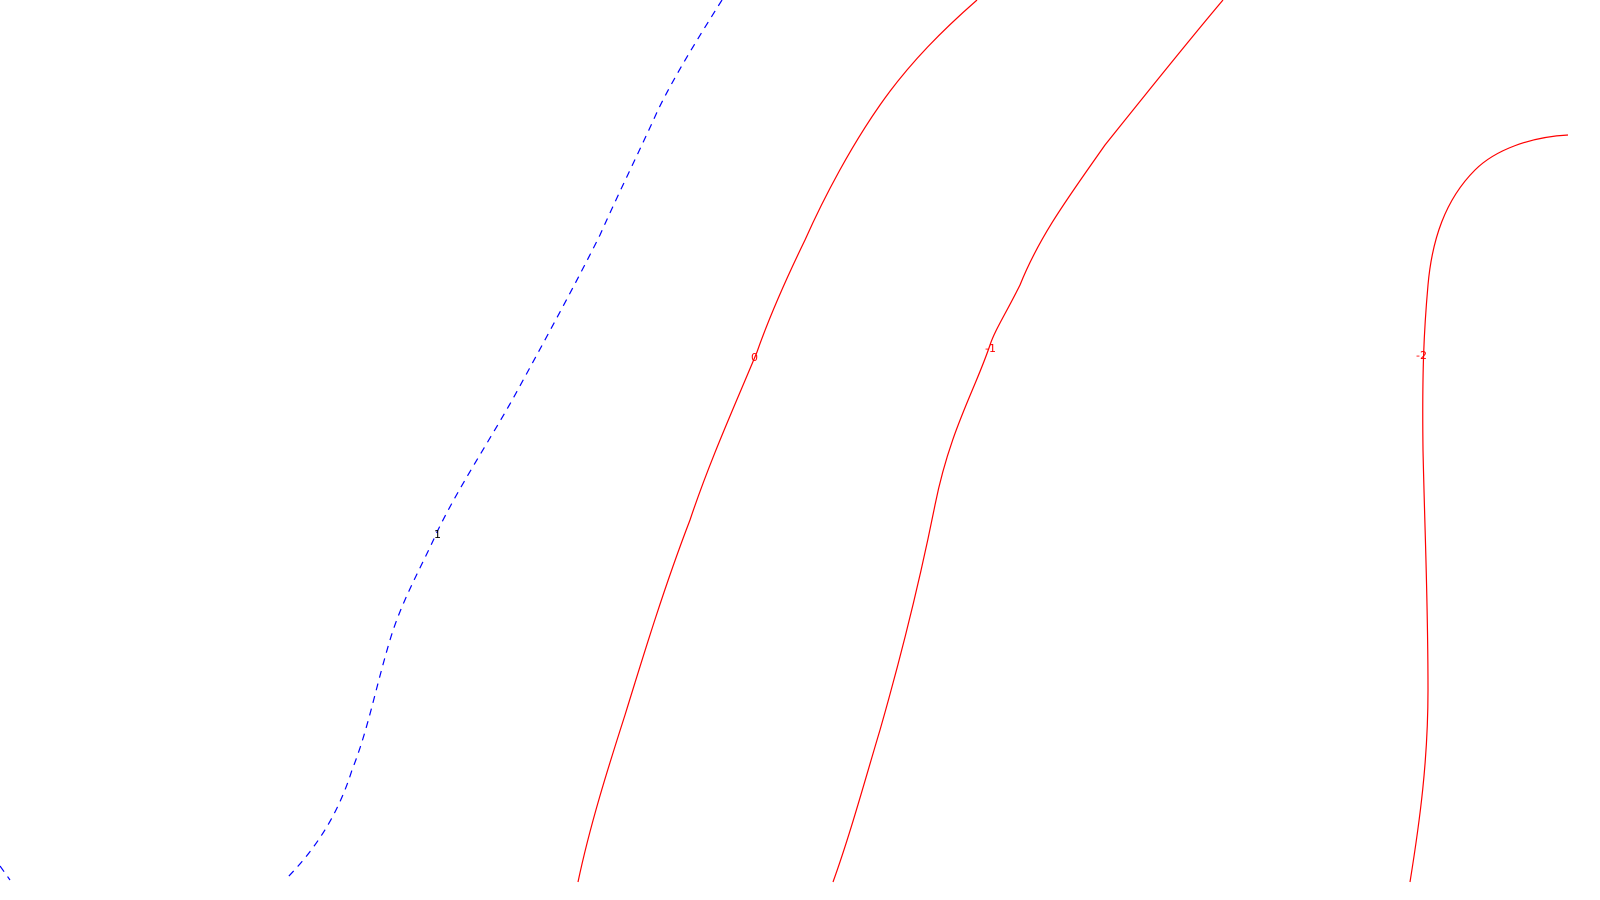 This screenshot has height=900, width=1600. Describe the element at coordinates (990, 348) in the screenshot. I see `contour-label-minus1: -1` at that location.